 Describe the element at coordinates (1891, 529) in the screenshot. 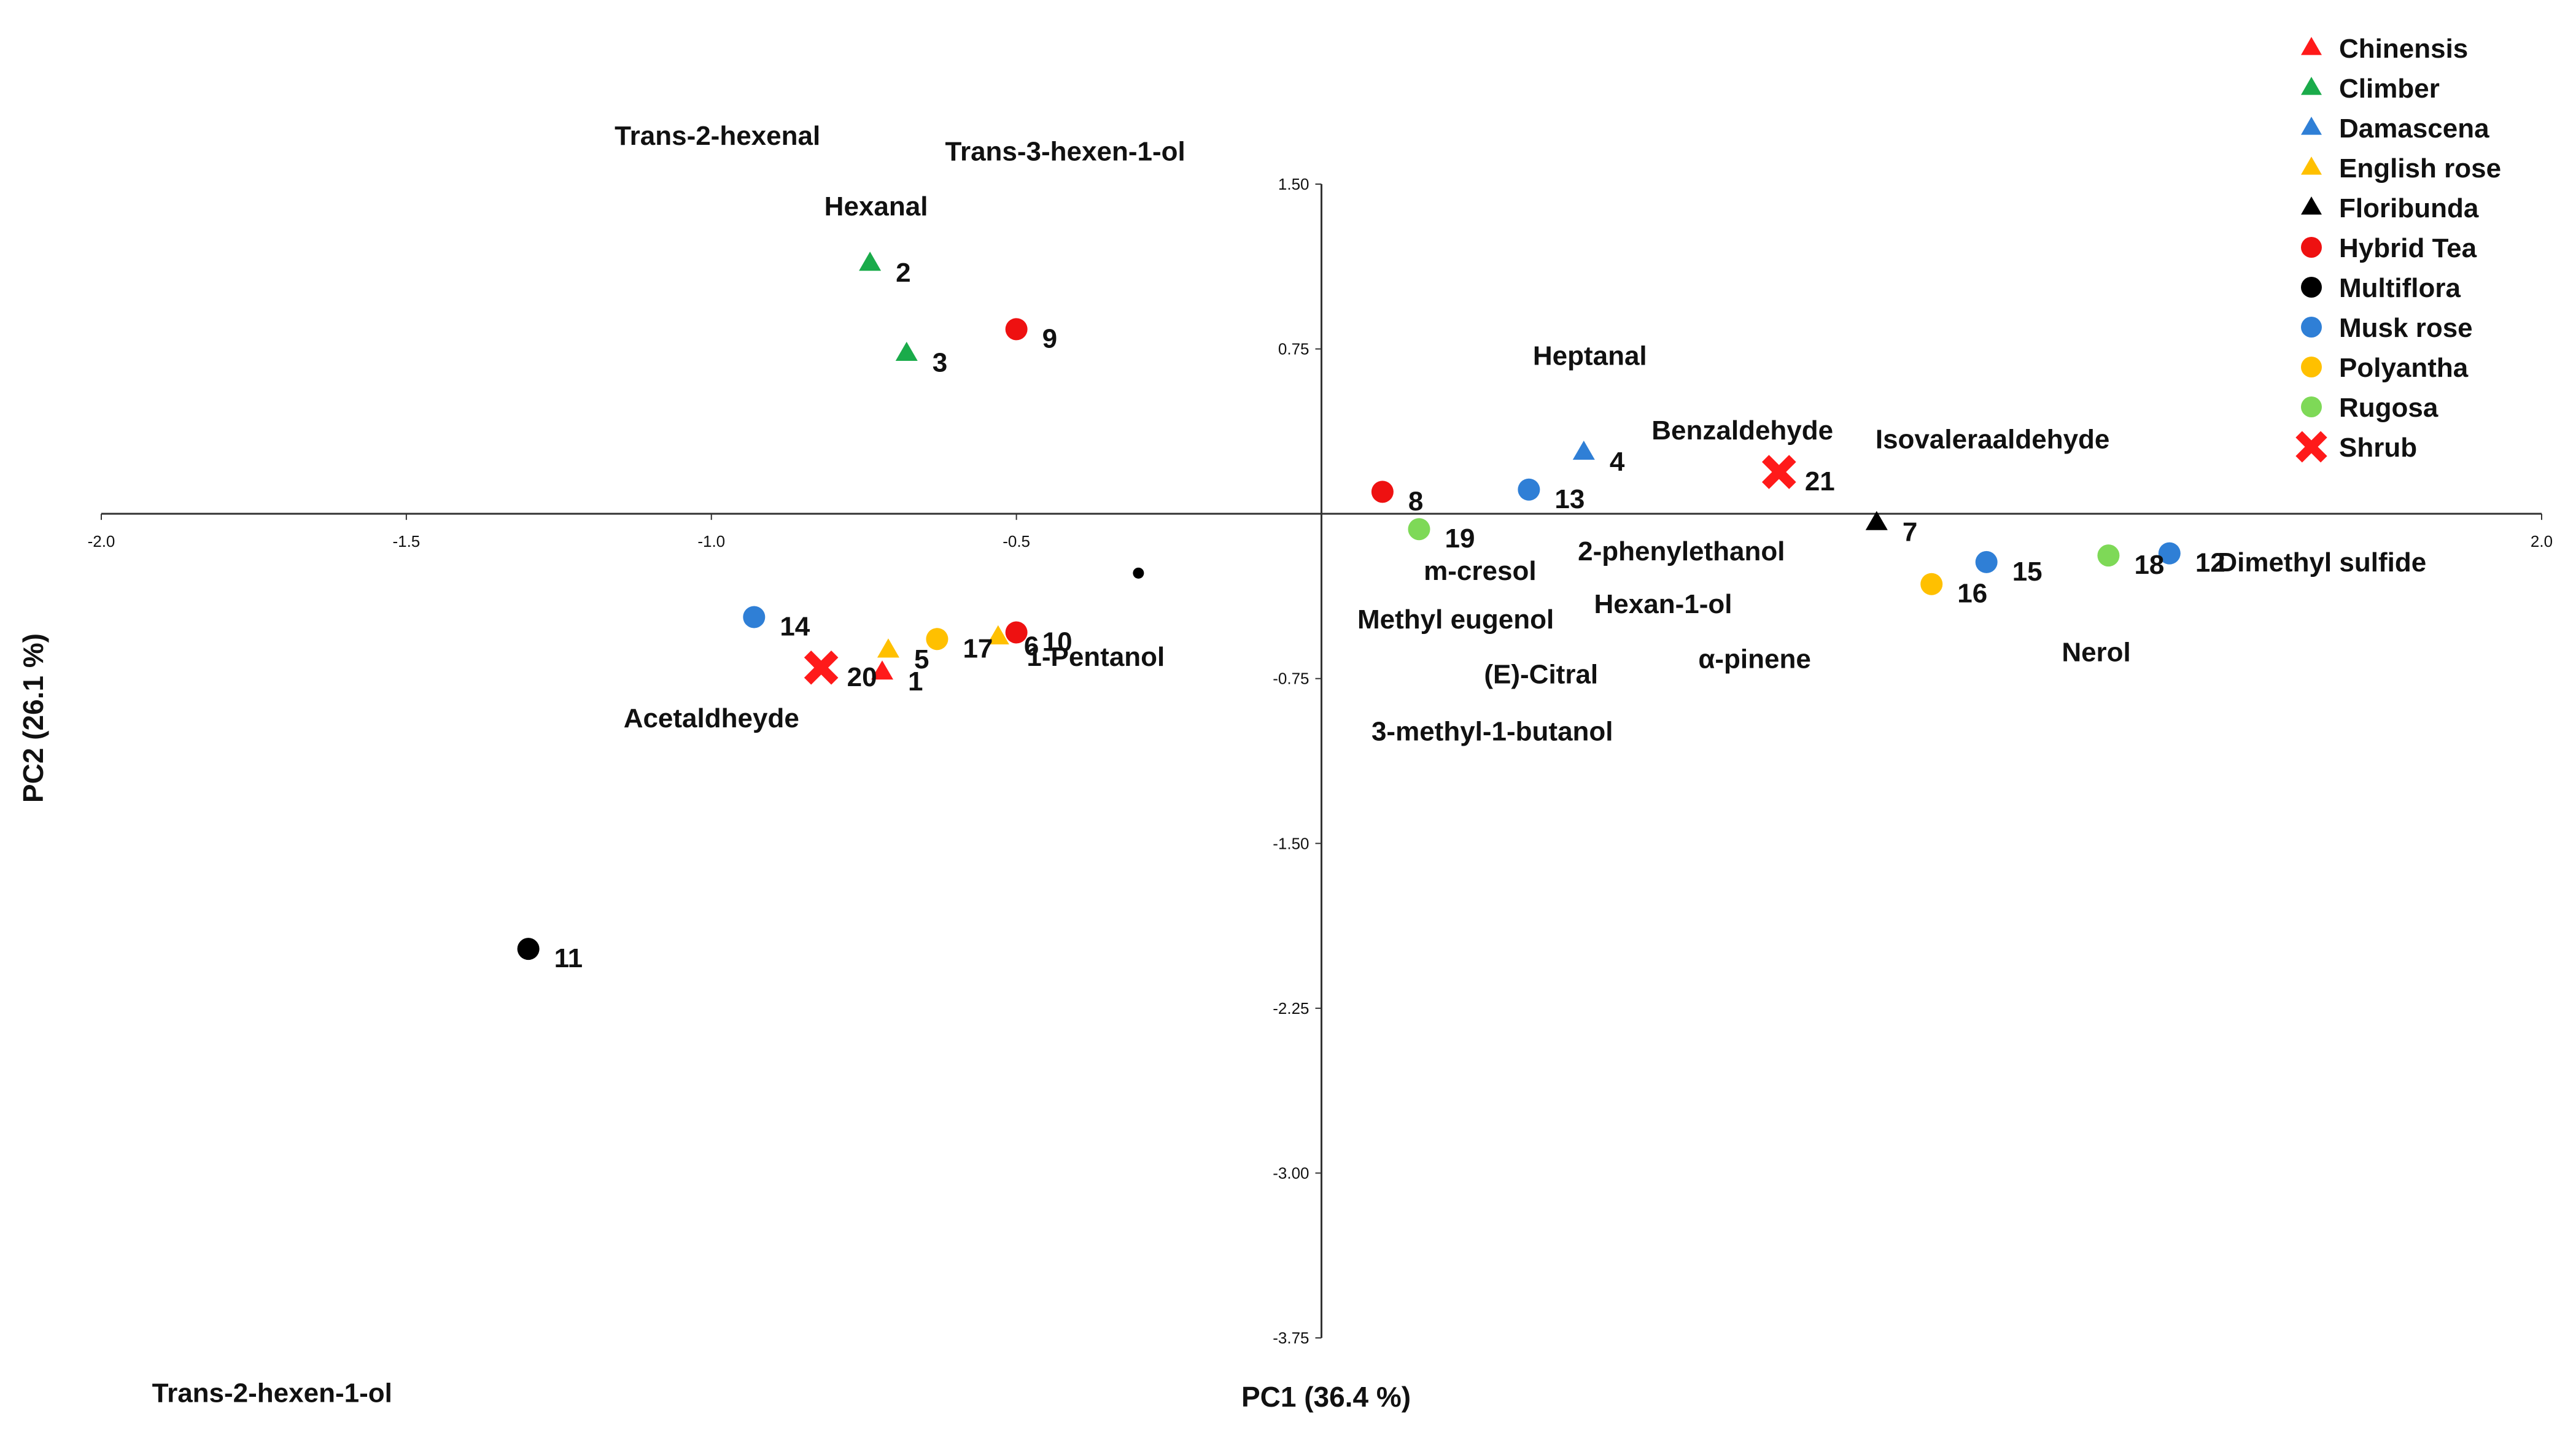

I see `data-point: 7` at that location.